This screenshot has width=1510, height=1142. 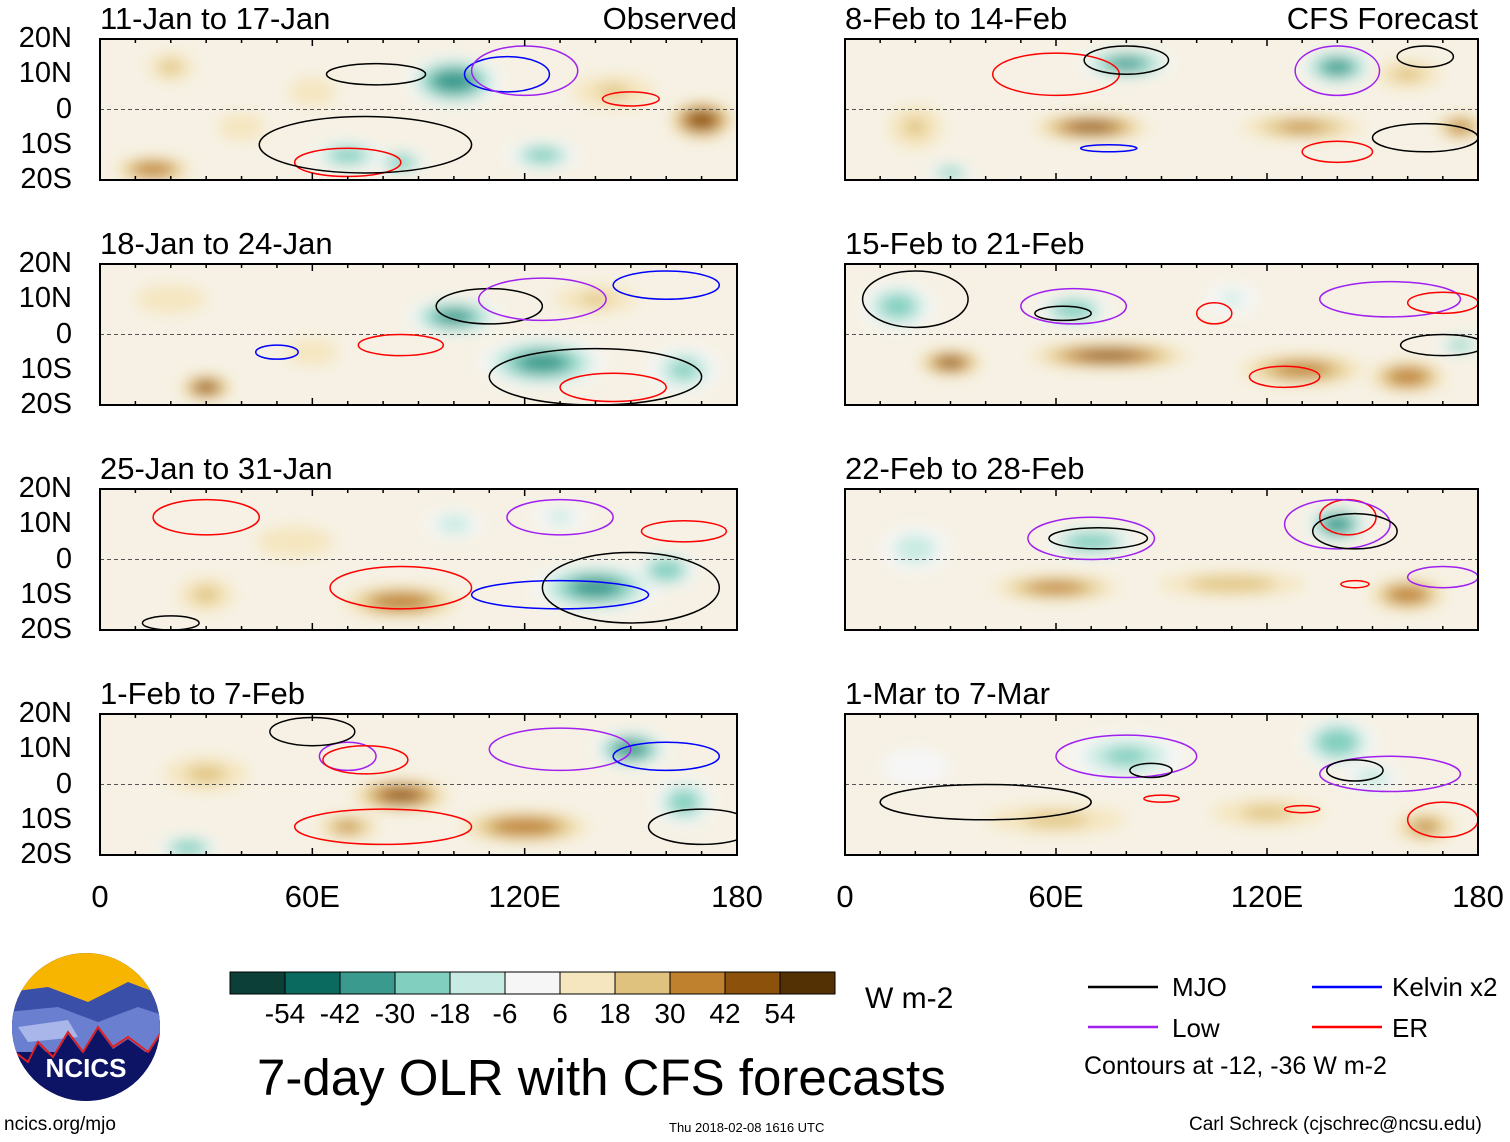 What do you see at coordinates (909, 998) in the screenshot?
I see `colorbar-units: W m-2` at bounding box center [909, 998].